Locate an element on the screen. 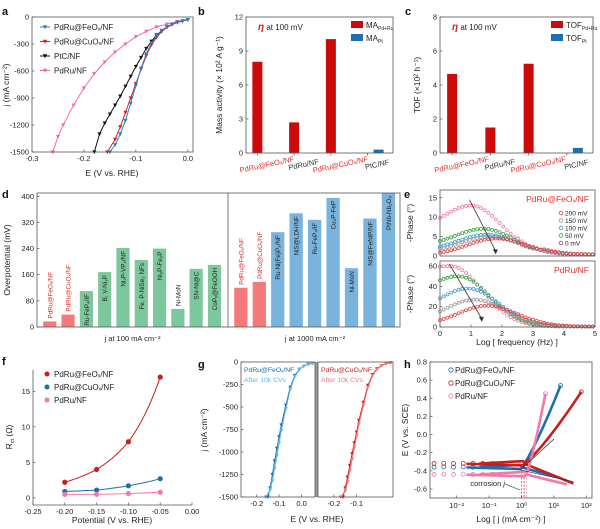 The height and width of the screenshot is (529, 600). legend-label: 150 mV is located at coordinates (576, 221).